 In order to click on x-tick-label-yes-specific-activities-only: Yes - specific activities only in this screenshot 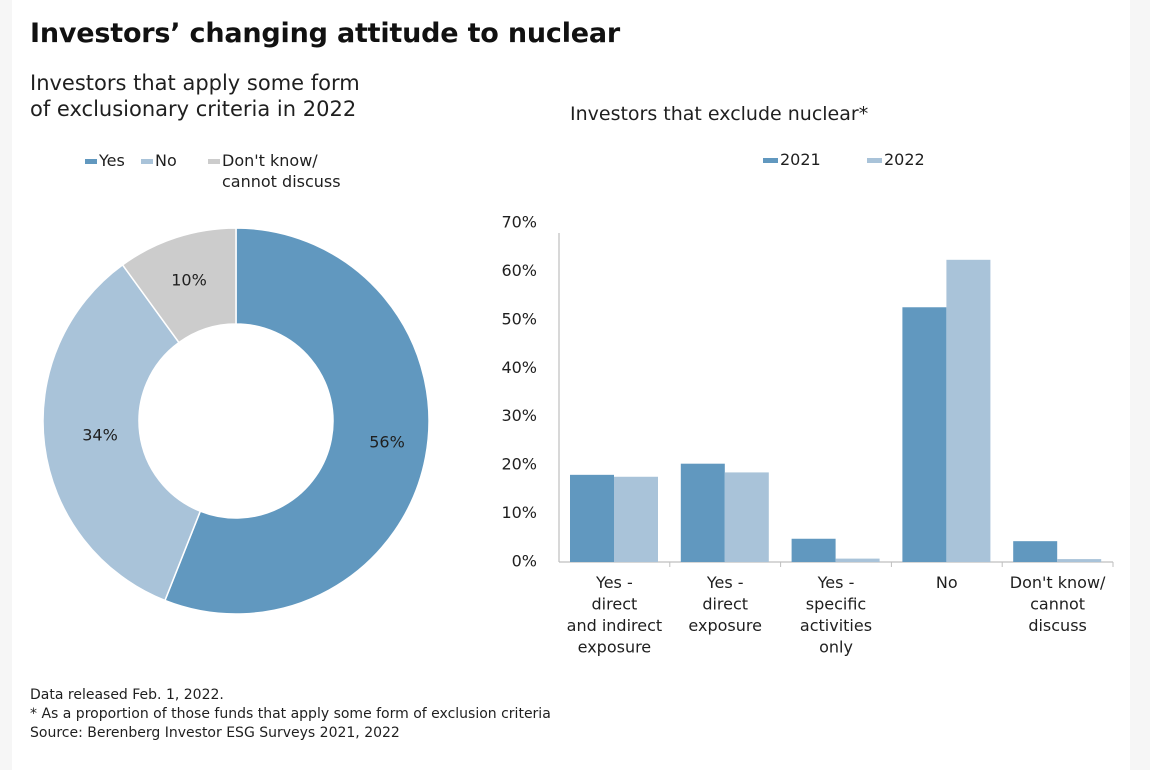, I will do `click(836, 615)`.